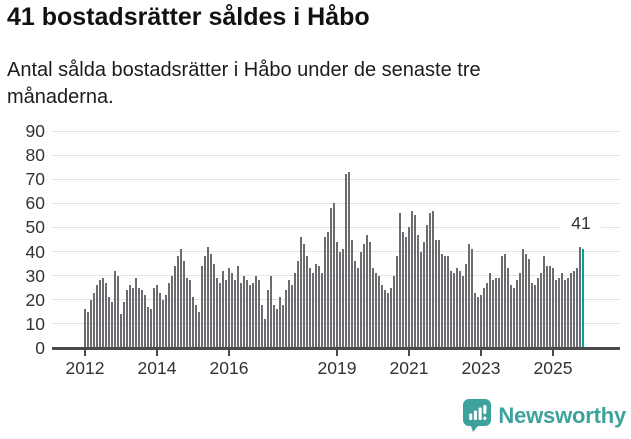 Image resolution: width=631 pixels, height=439 pixels. I want to click on y-axis-tick-label: 30, so click(35, 275).